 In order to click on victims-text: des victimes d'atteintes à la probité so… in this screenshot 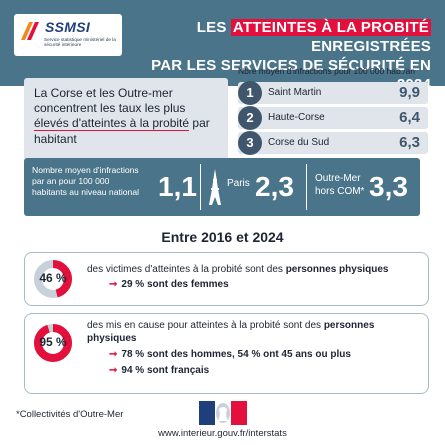, I will do `click(255, 269)`.